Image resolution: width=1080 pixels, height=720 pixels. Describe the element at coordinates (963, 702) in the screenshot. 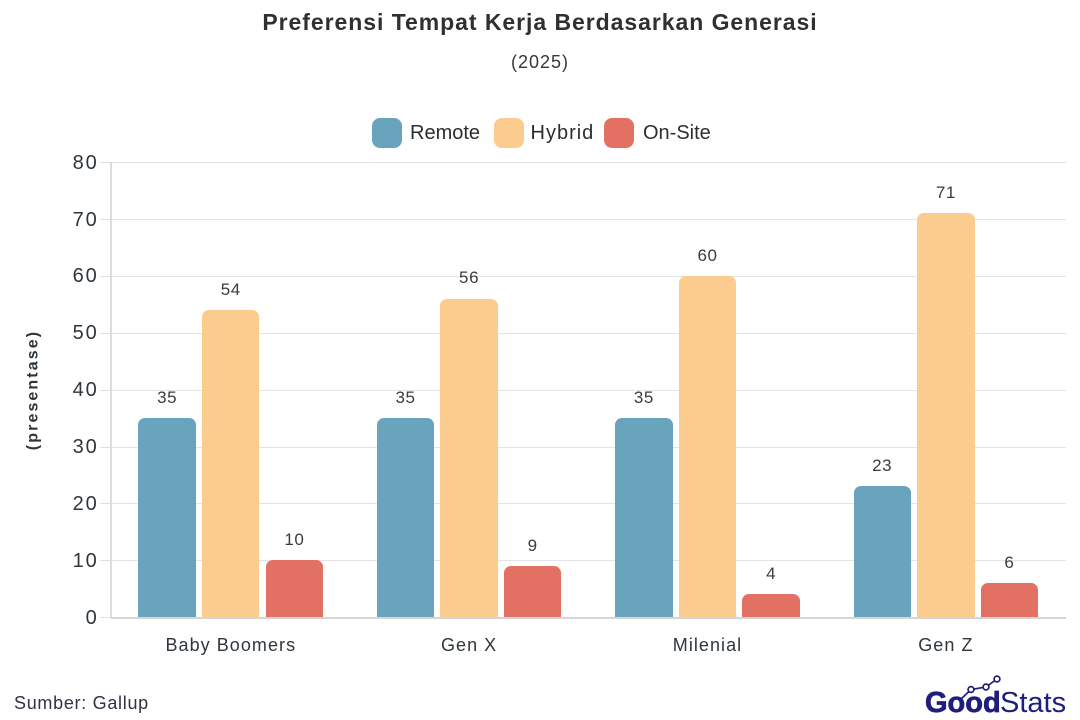

I see `svg-text: Good` at that location.